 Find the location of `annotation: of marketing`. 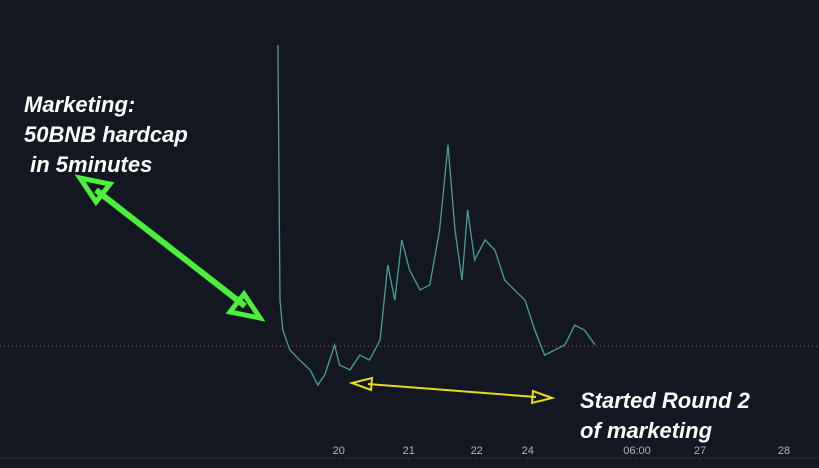

annotation: of marketing is located at coordinates (646, 430).